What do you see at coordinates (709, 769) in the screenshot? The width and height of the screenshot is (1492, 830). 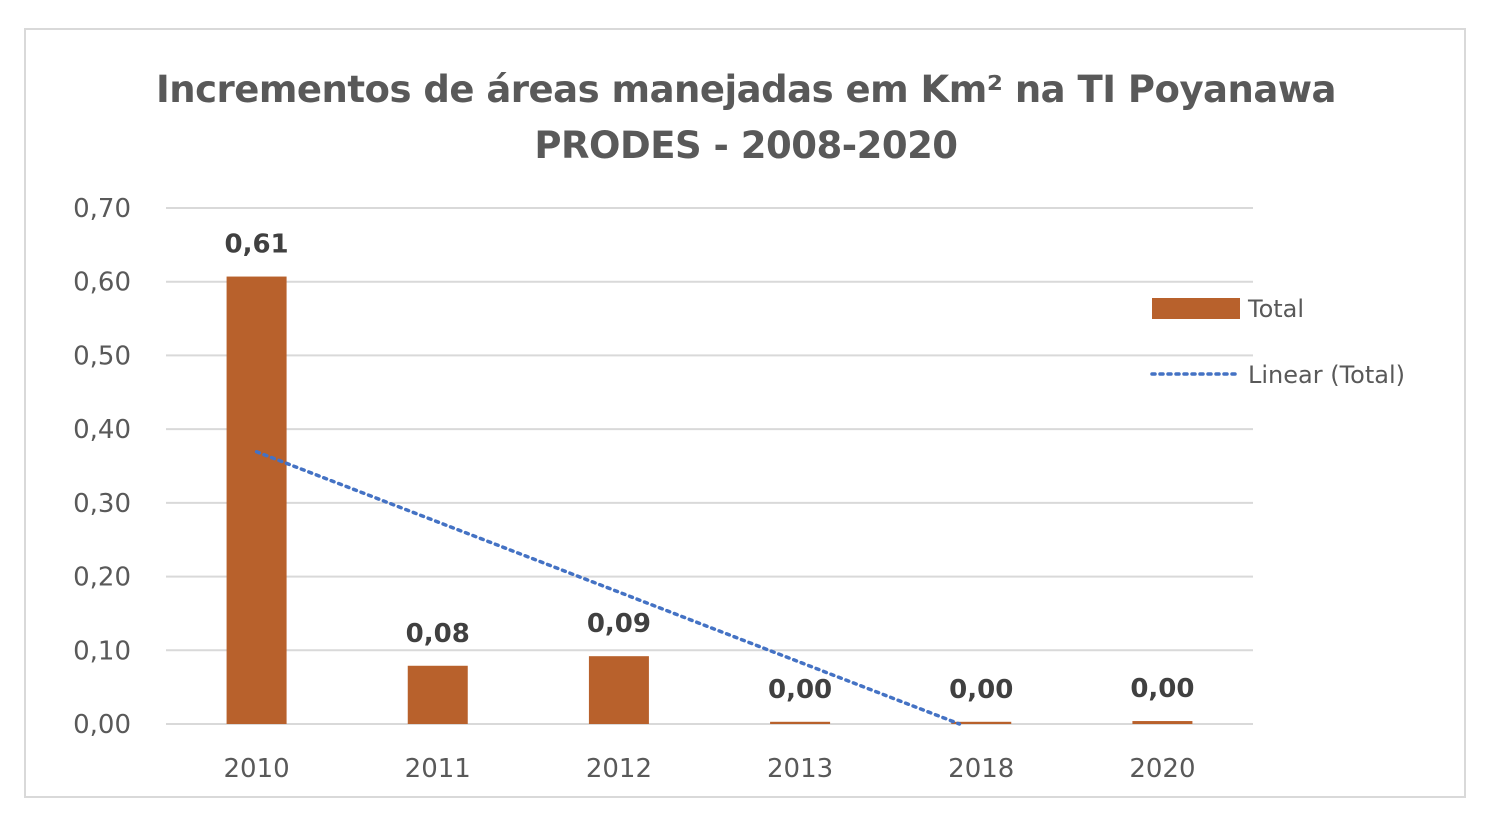 I see `x-axis-tick-labels: 2010 2011 2012 2013 2018 2020` at bounding box center [709, 769].